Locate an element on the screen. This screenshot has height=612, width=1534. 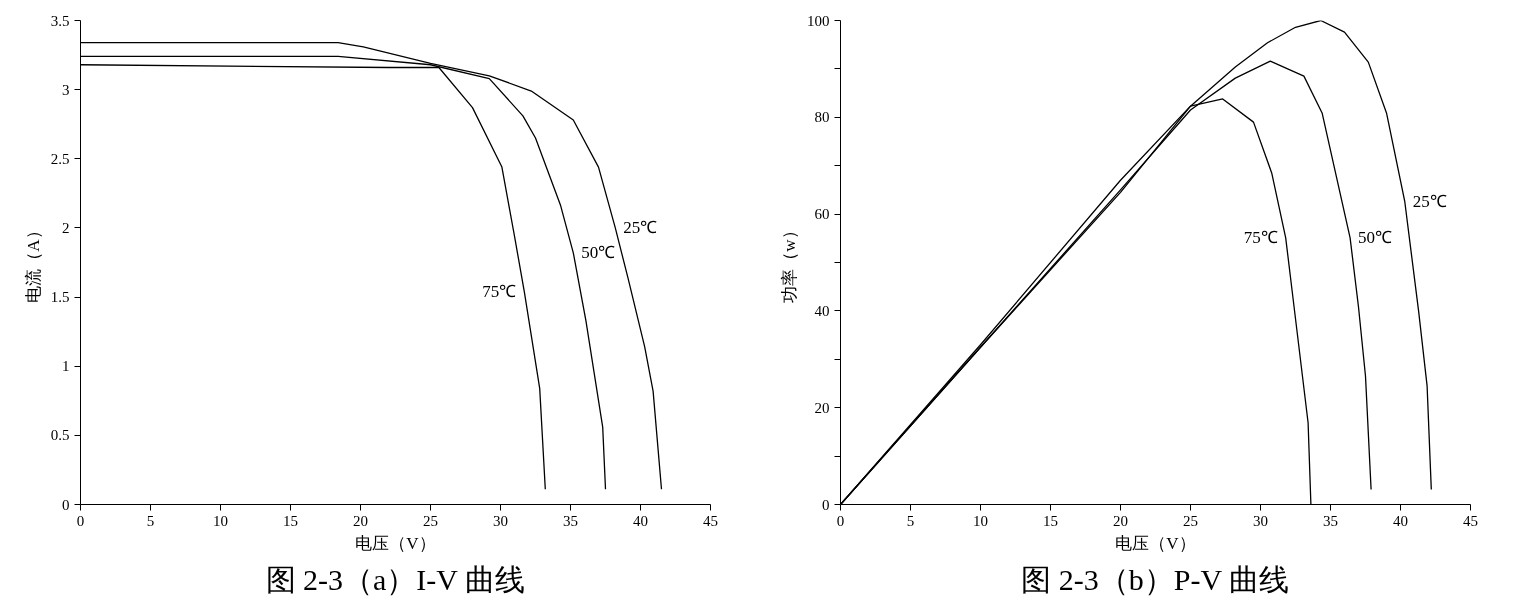
y-tick-label: 2 is located at coordinates (66, 227).